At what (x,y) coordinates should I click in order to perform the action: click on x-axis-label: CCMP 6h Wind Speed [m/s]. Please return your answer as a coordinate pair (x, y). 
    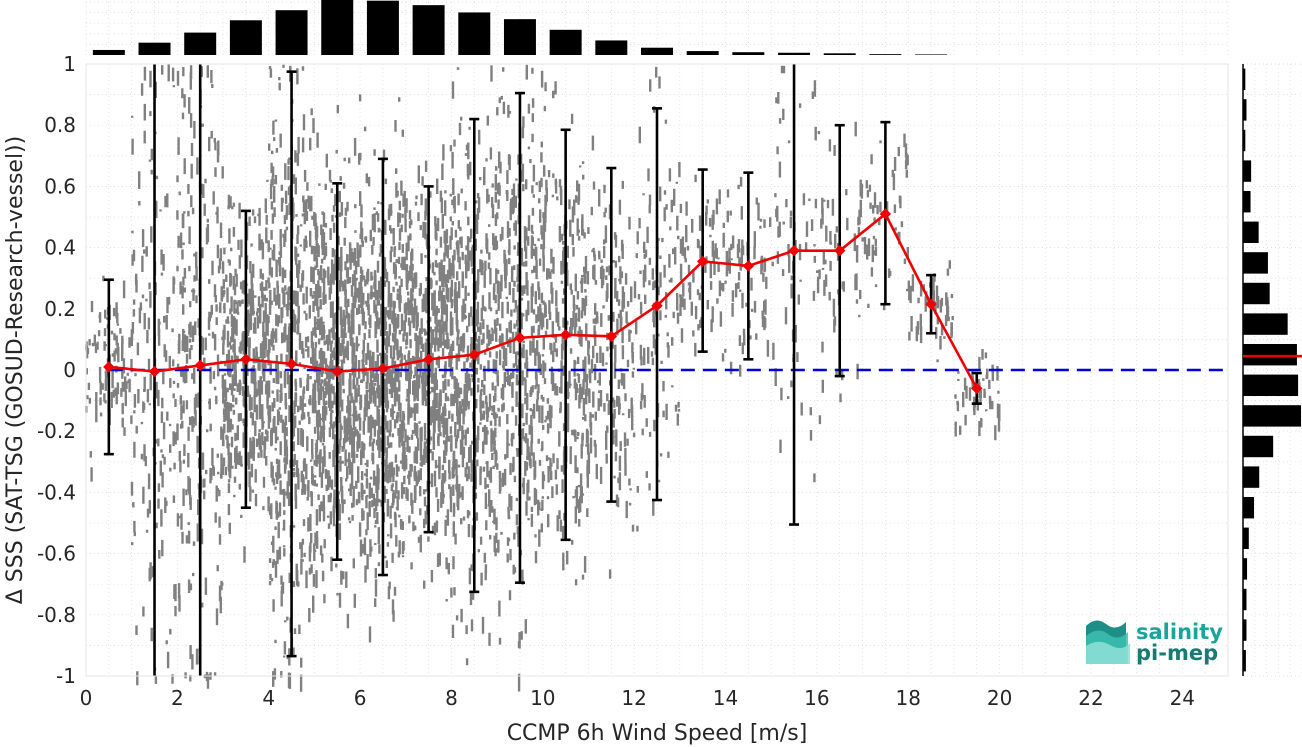
    Looking at the image, I should click on (657, 733).